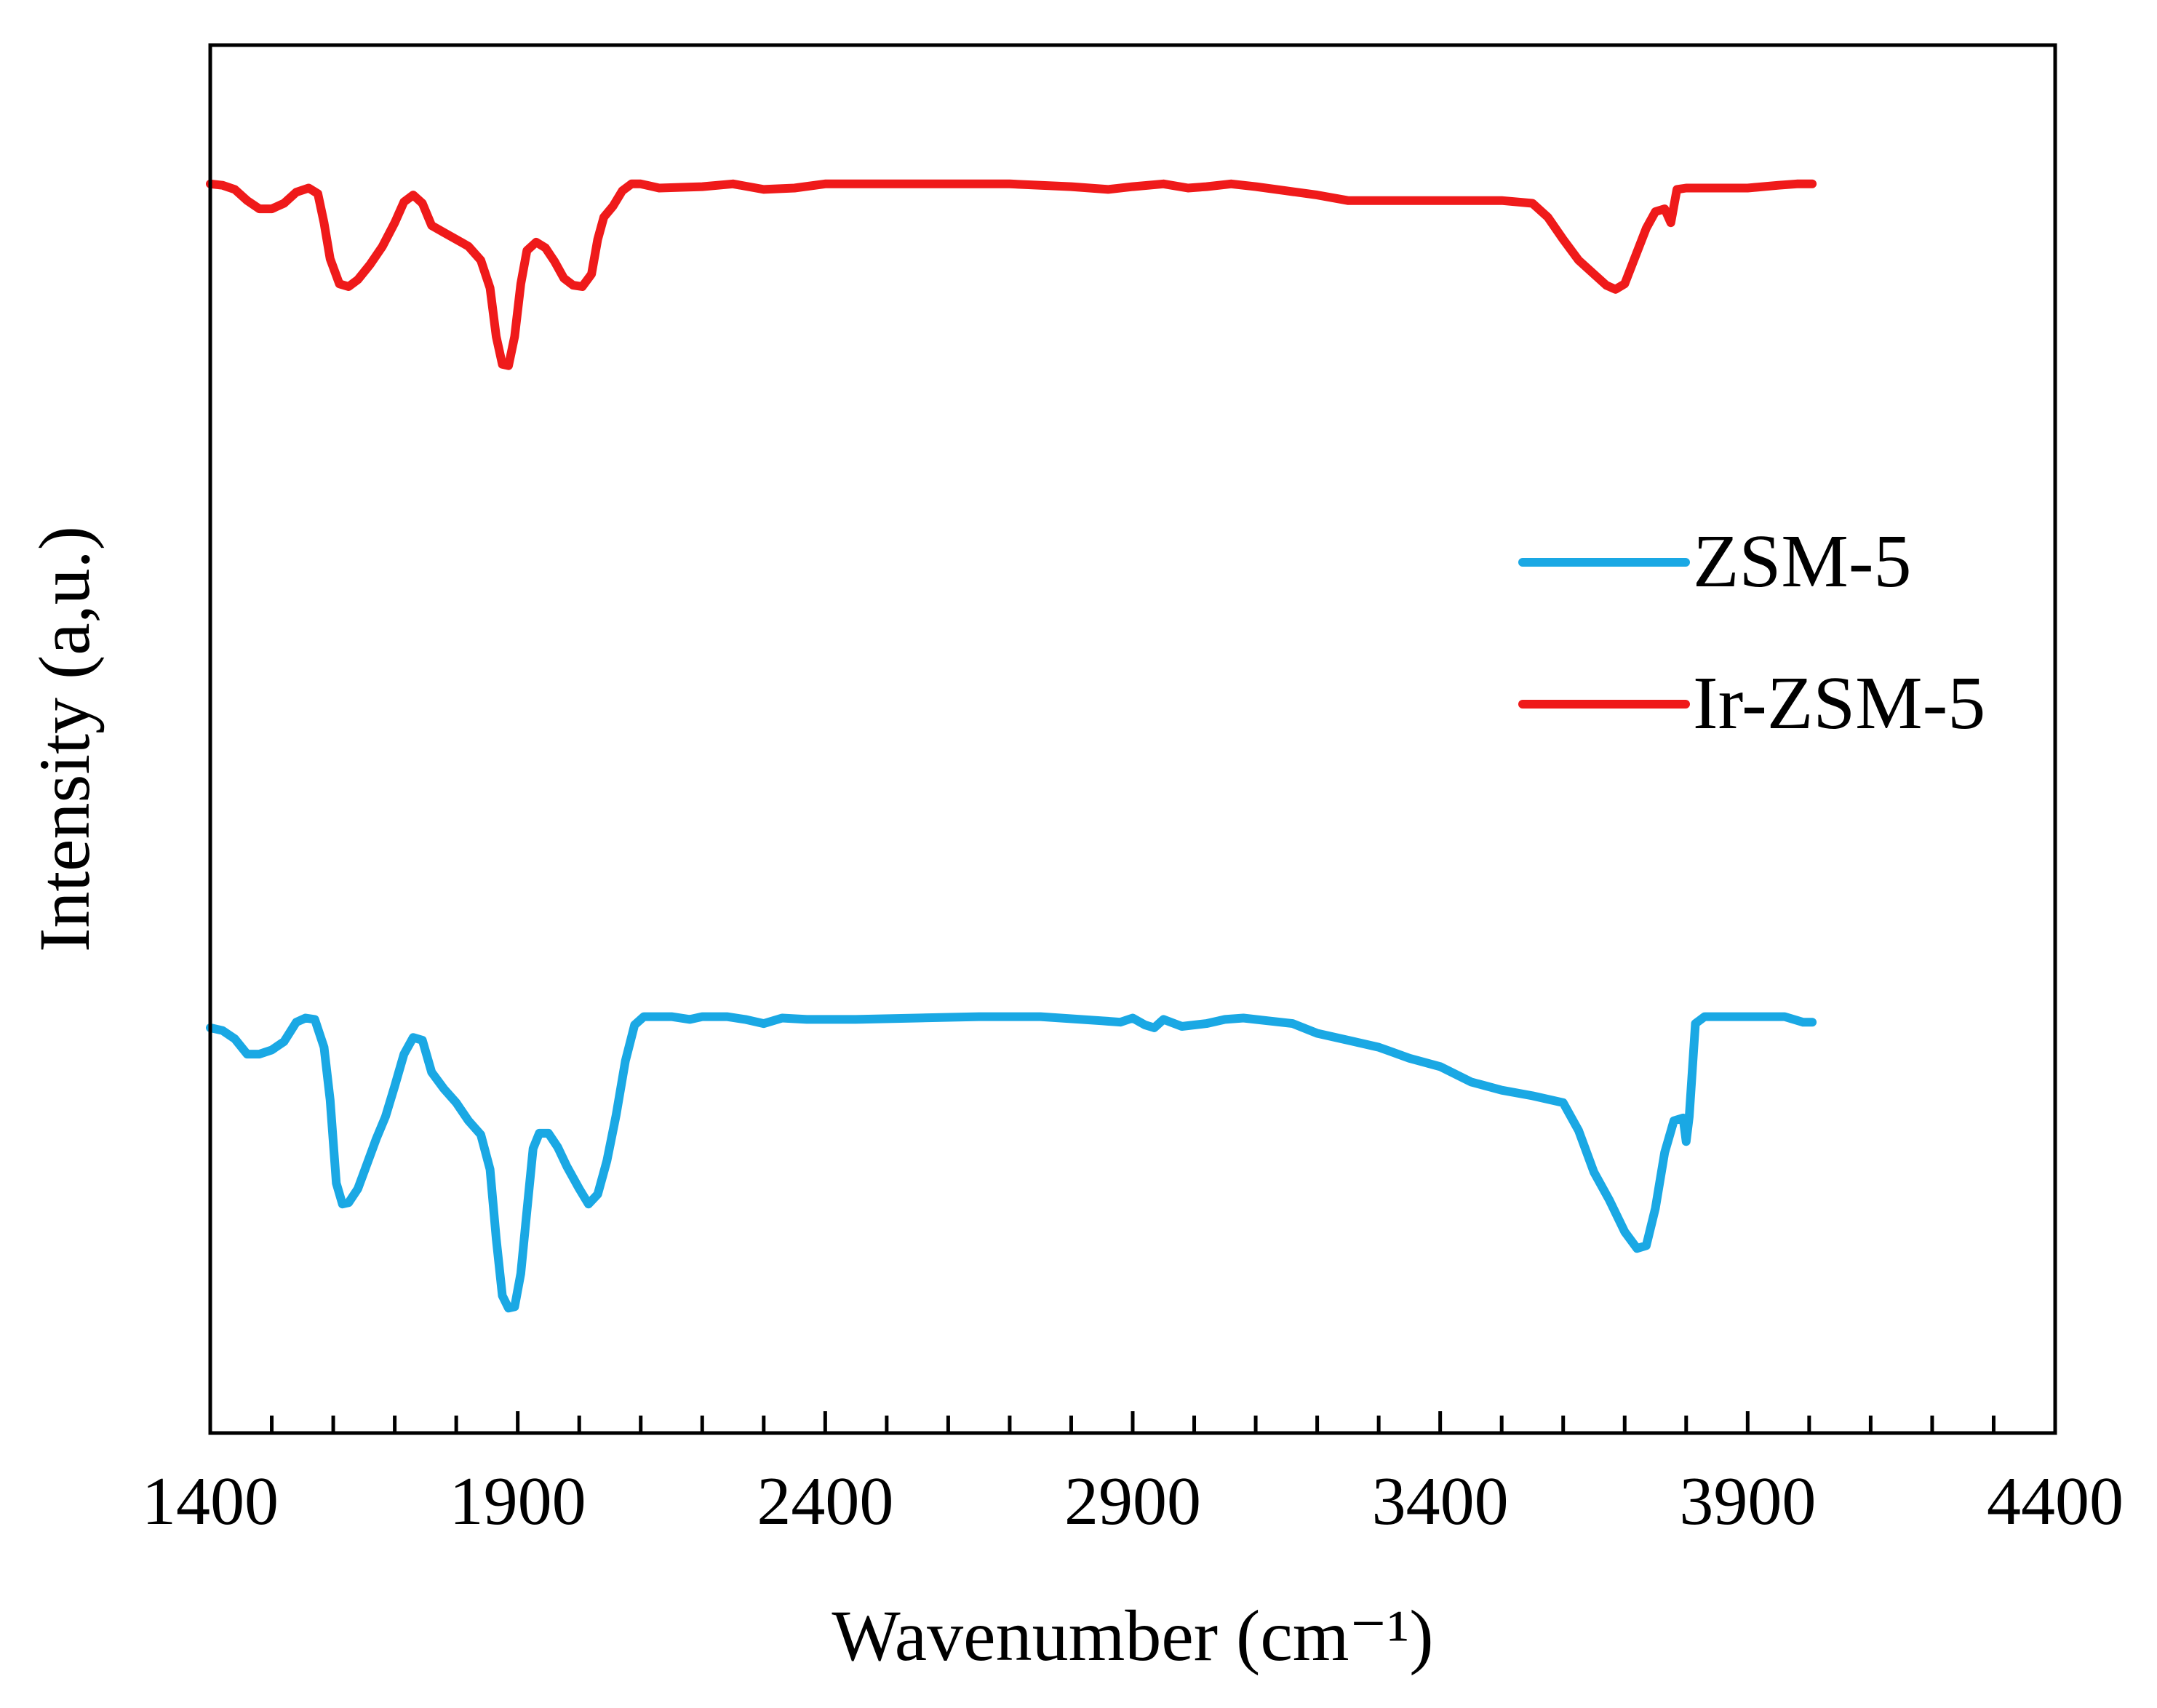 The image size is (2157, 1708). Describe the element at coordinates (1132, 1635) in the screenshot. I see `x-axis-title: Wavenumber (cm⁻¹)` at that location.